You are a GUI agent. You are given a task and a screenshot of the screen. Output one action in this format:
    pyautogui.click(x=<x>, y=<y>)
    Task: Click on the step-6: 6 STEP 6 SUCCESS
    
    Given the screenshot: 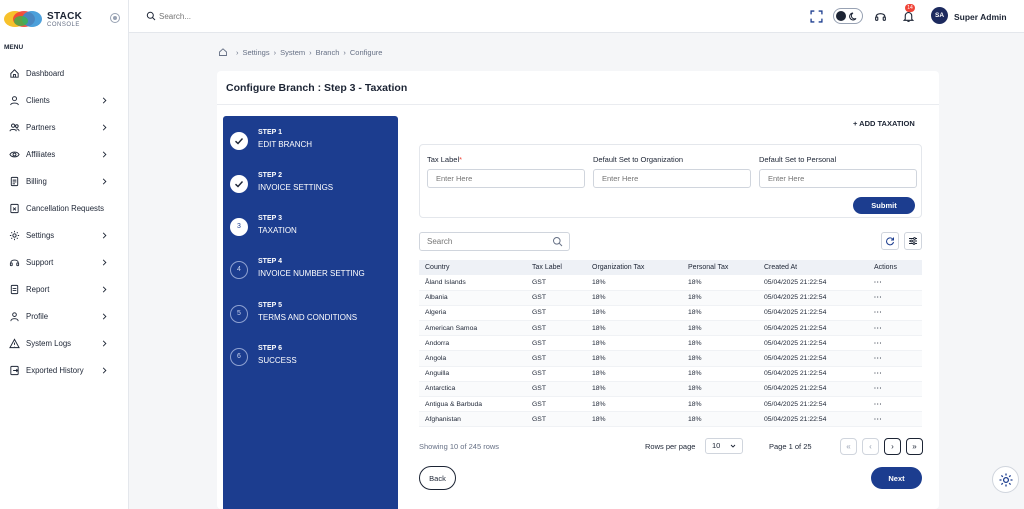 What is the action you would take?
    pyautogui.click(x=312, y=359)
    